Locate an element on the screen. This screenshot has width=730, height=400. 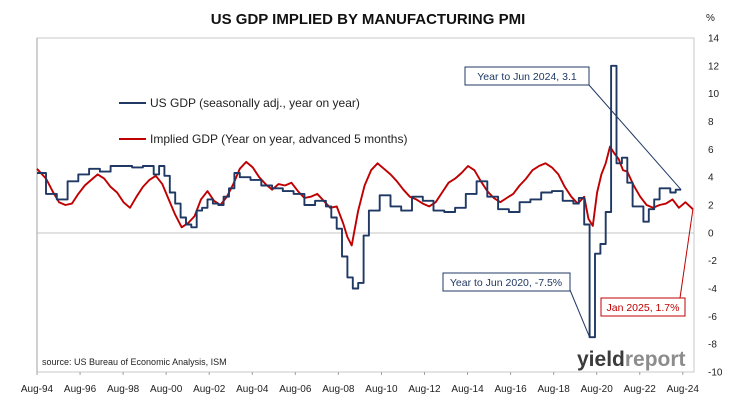
annotation-box-jun-2020: Year to Jun 2020, -7.5% is located at coordinates (506, 282).